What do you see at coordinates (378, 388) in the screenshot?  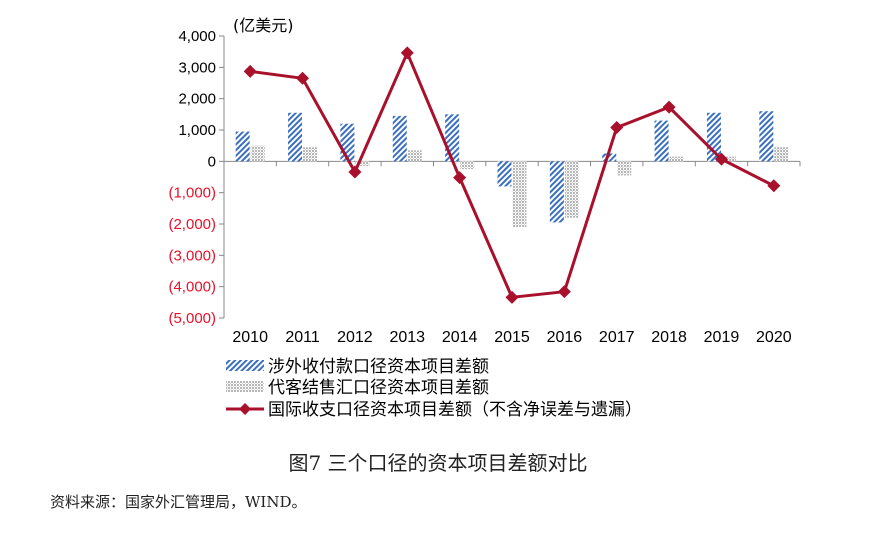 I see `legend-label: 代客结售汇口径资本项目差额` at bounding box center [378, 388].